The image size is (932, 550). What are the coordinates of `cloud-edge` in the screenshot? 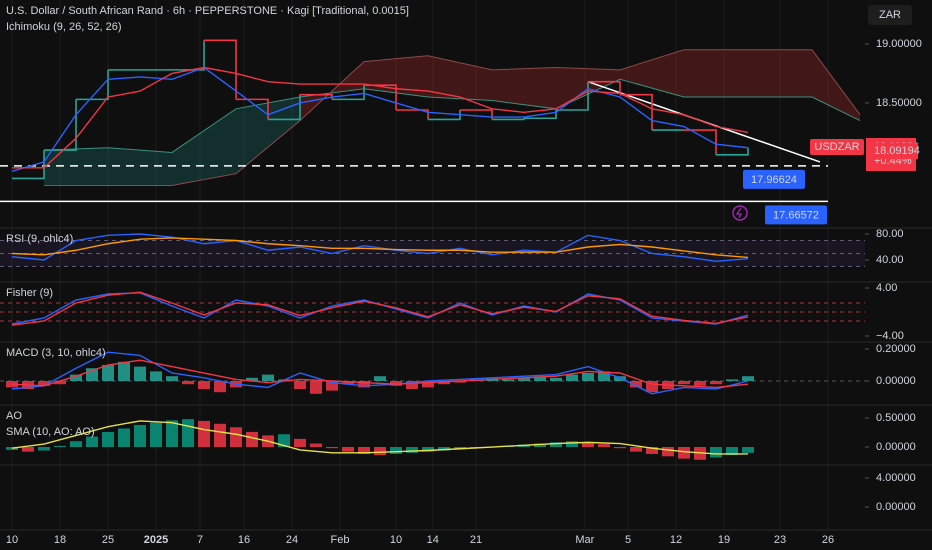 It's located at (452, 115).